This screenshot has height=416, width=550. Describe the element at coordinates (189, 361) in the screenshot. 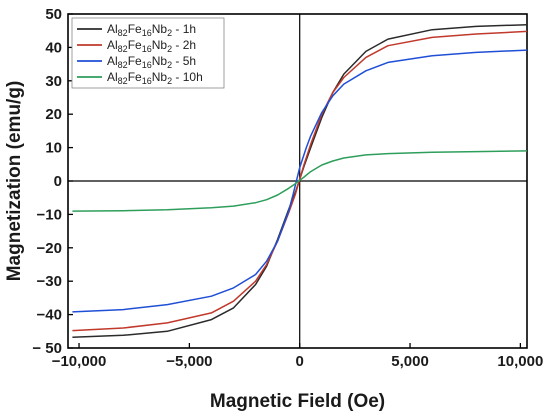

I see `x-tick-label: −5,000` at that location.